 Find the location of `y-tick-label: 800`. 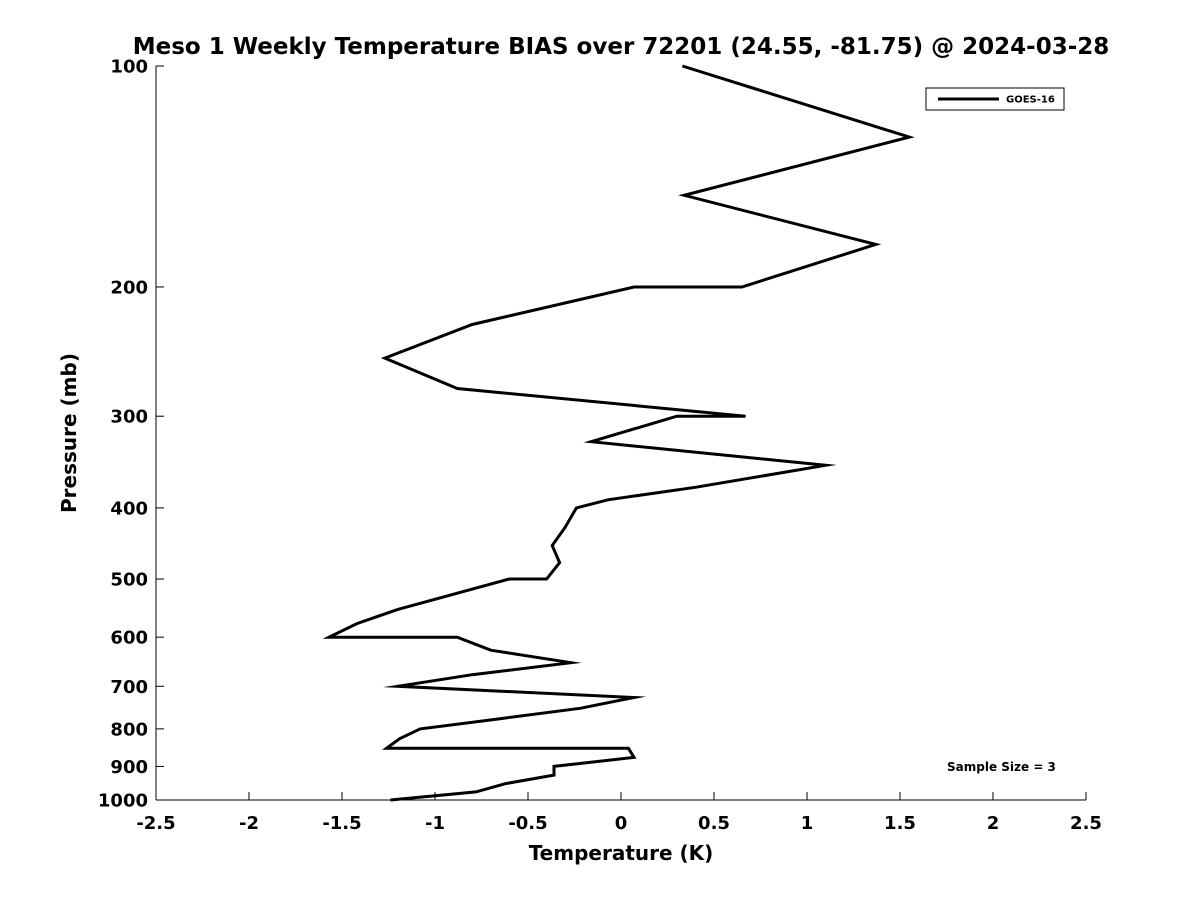

y-tick-label: 800 is located at coordinates (129, 729).